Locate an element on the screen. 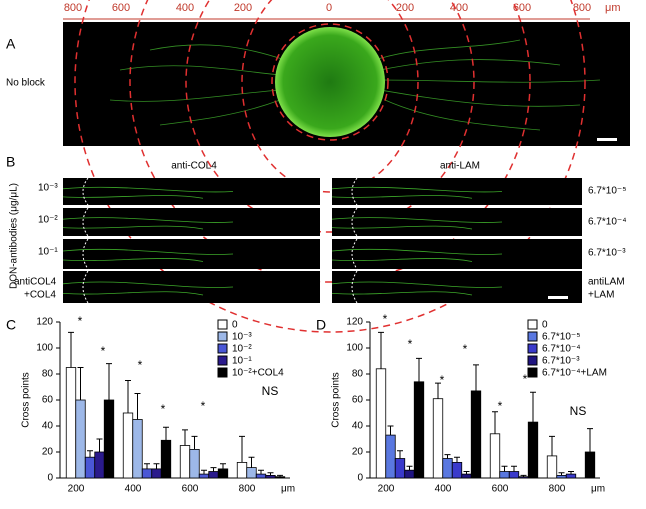 The height and width of the screenshot is (509, 646). row-label: antiCOL4 is located at coordinates (35, 282).